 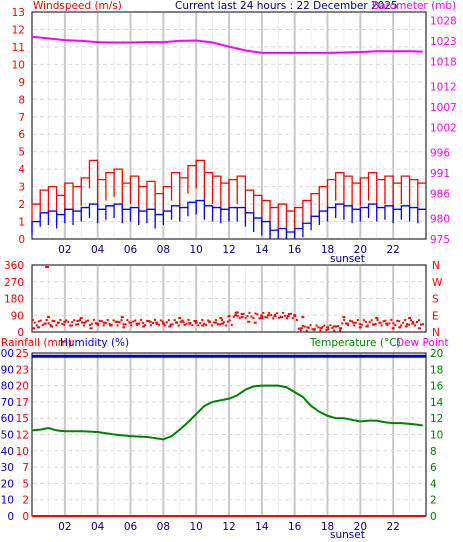 What do you see at coordinates (228, 250) in the screenshot?
I see `x-tick-label: 12` at bounding box center [228, 250].